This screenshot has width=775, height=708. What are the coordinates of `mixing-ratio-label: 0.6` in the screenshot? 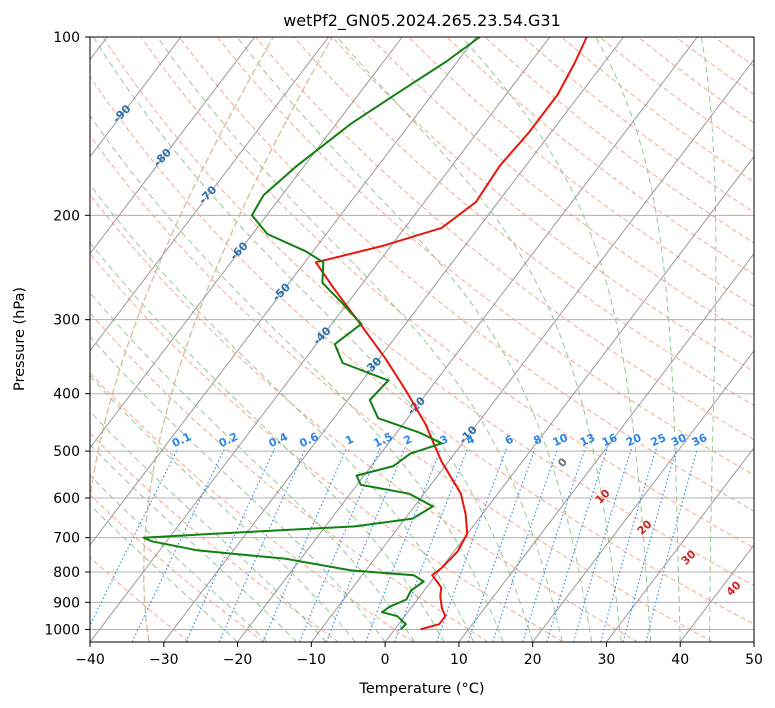 It's located at (308, 440).